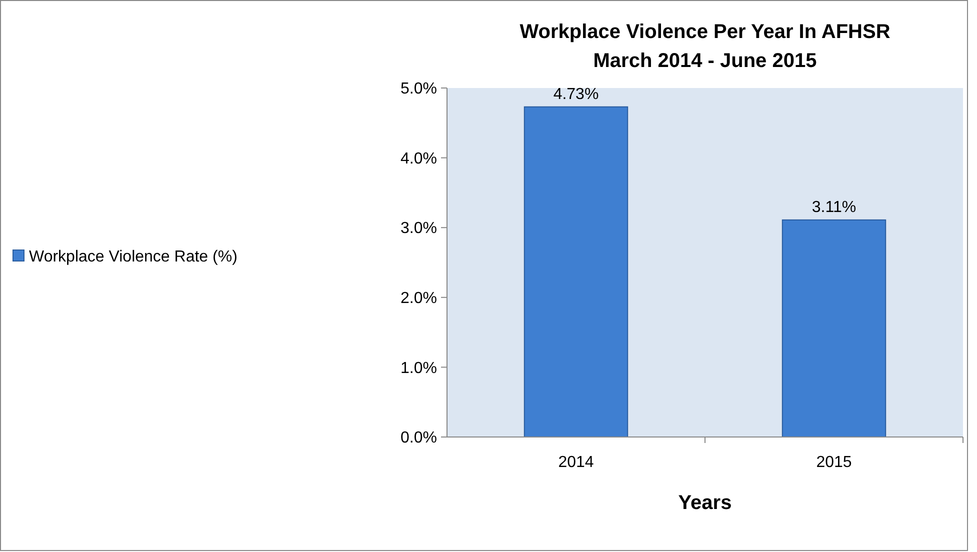  Describe the element at coordinates (576, 94) in the screenshot. I see `data-label: 4.73%` at that location.